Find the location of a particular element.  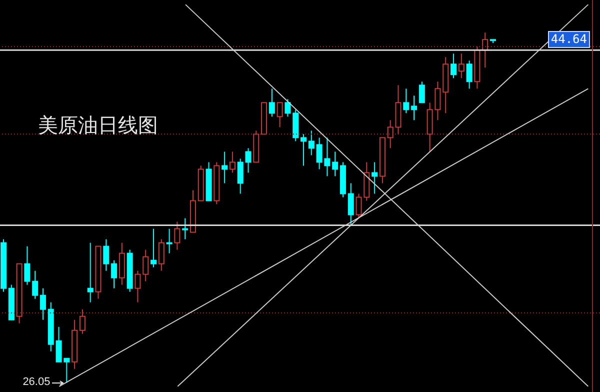

annotation: 44.64 is located at coordinates (569, 39).